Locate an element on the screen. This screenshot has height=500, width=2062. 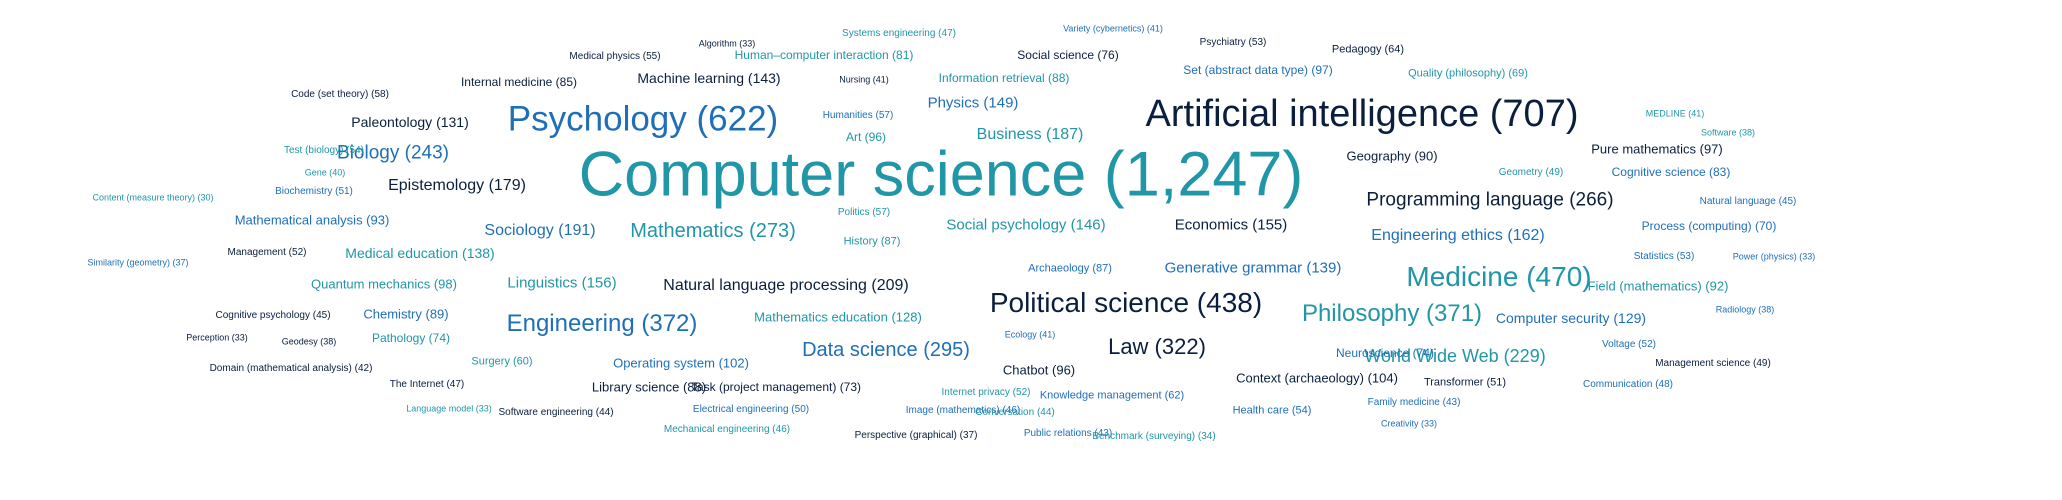
word-mathematical-analysis: Mathematical analysis (93) is located at coordinates (312, 220).